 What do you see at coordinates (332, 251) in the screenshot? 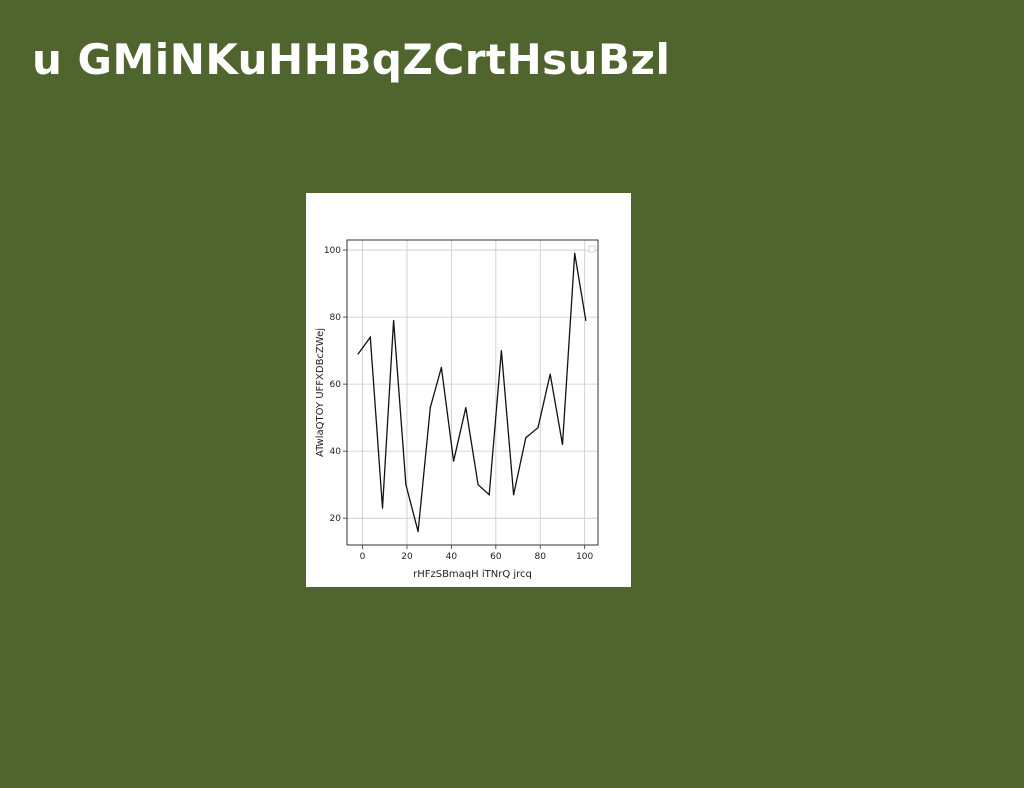
I see `y-tick-label: 100` at bounding box center [332, 251].